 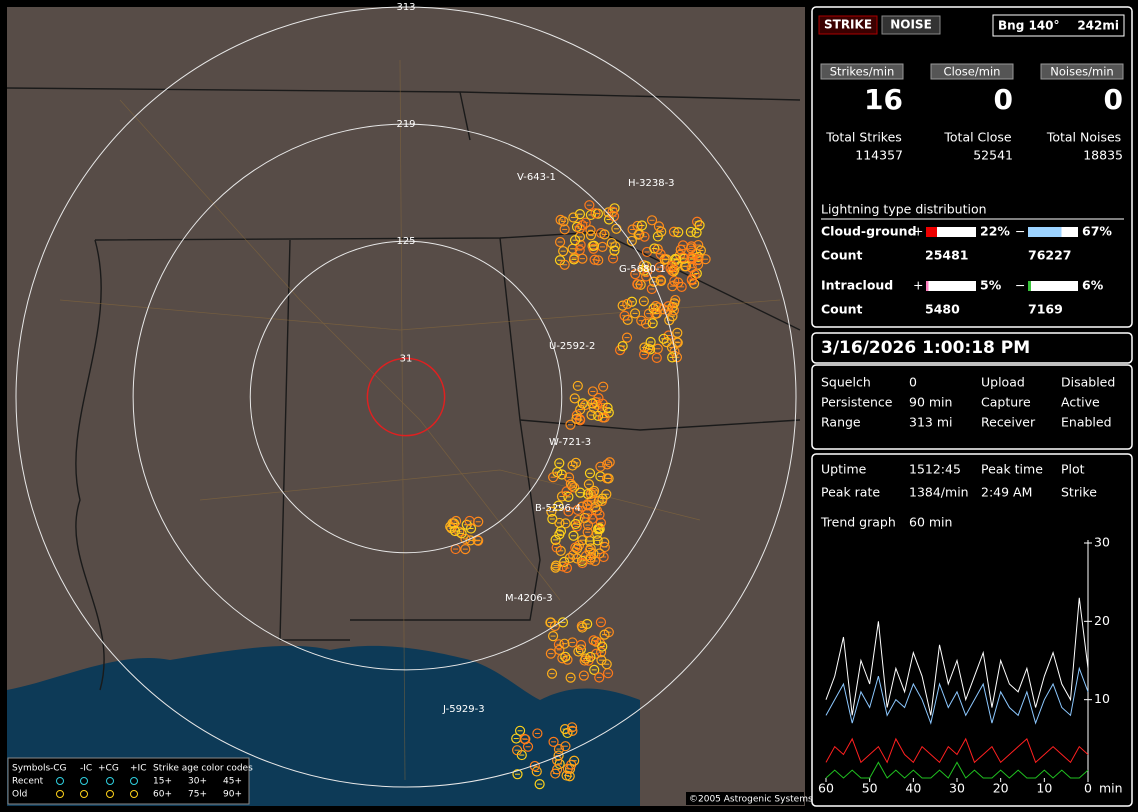 What do you see at coordinates (848, 25) in the screenshot?
I see `strike-button` at bounding box center [848, 25].